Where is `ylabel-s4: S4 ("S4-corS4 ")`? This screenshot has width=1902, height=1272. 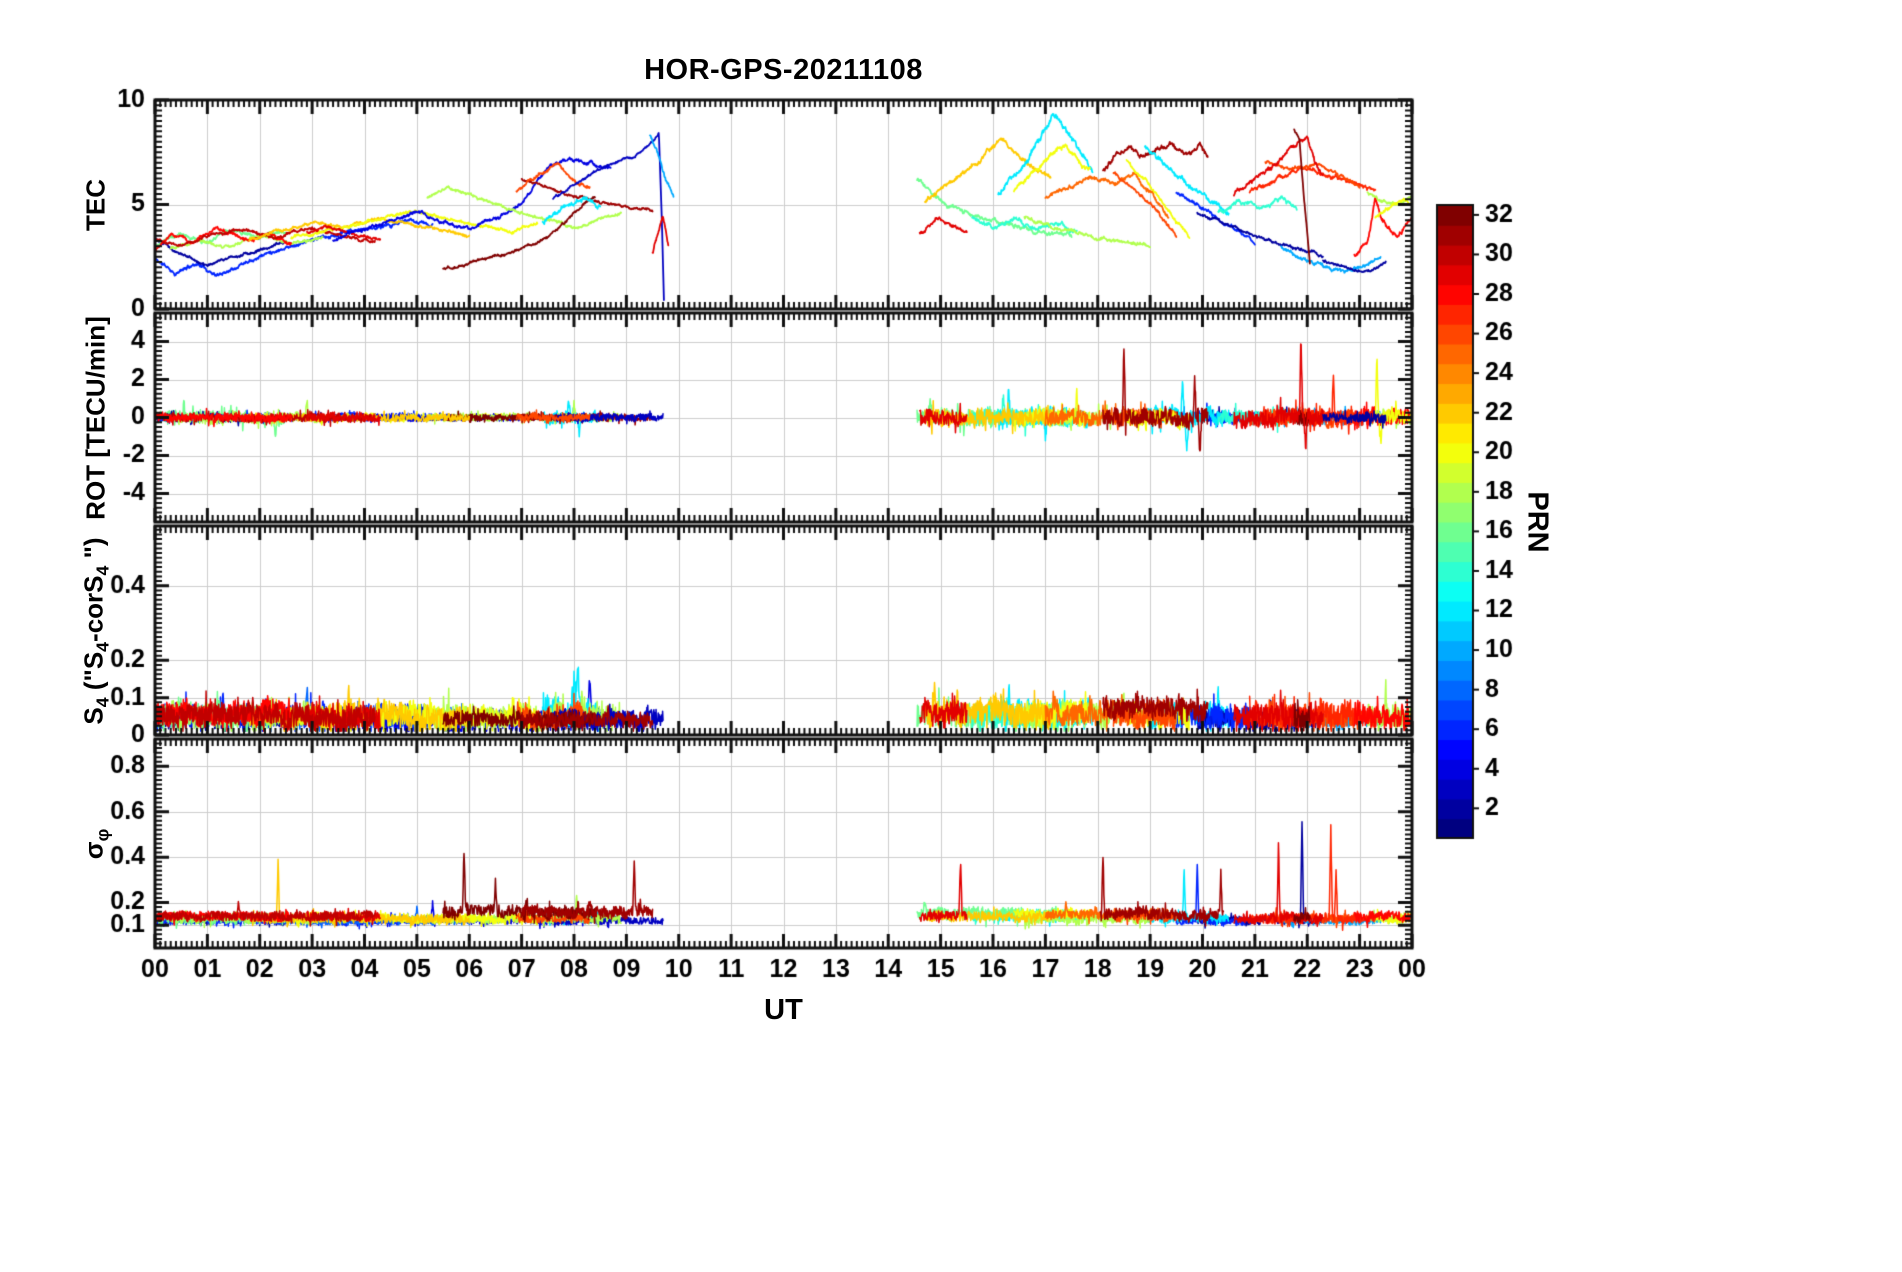 ylabel-s4: S4 ("S4-corS4 ") is located at coordinates (95, 631).